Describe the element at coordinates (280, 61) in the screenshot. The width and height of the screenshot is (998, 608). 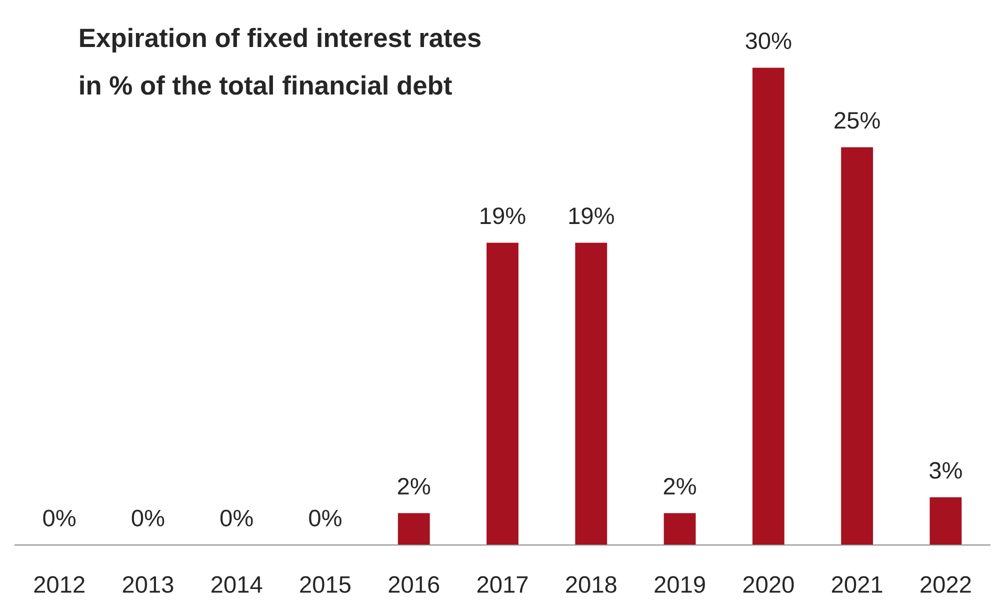
I see `chart-title: Expiration of fixed interest rates in % of the total financial debt` at that location.